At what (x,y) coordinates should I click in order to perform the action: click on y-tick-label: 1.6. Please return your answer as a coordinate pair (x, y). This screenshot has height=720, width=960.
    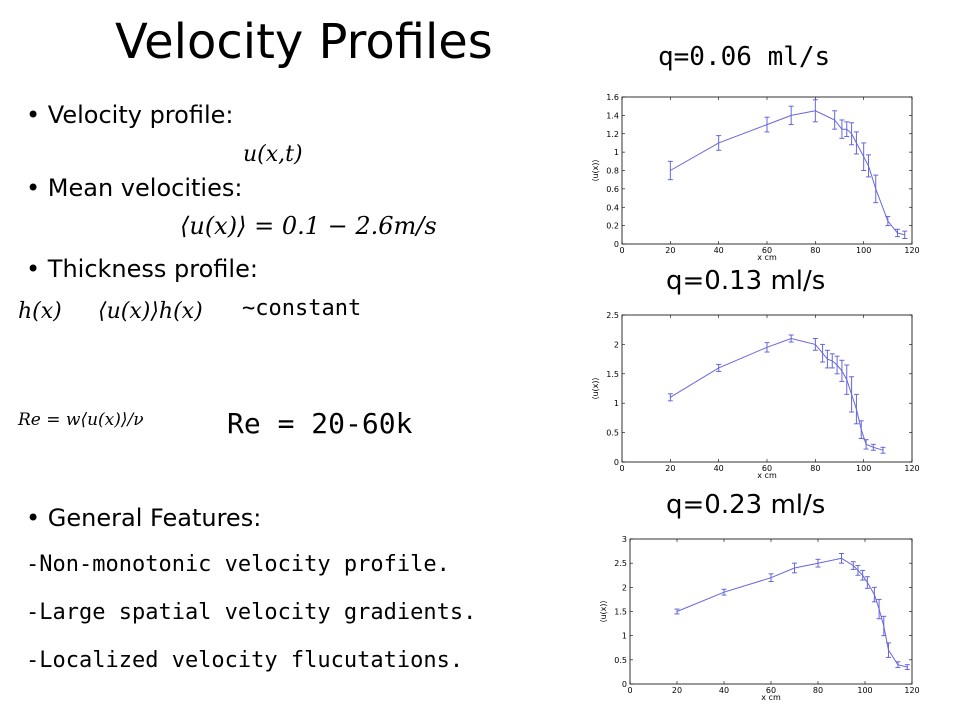
    Looking at the image, I should click on (612, 97).